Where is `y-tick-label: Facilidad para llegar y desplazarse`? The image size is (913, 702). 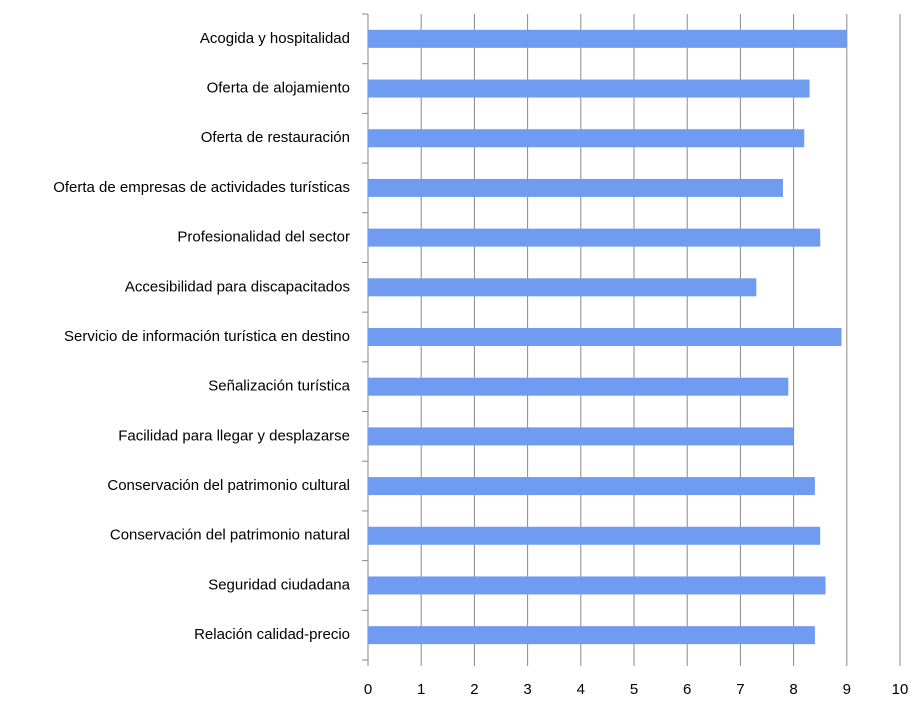
y-tick-label: Facilidad para llegar y desplazarse is located at coordinates (234, 435).